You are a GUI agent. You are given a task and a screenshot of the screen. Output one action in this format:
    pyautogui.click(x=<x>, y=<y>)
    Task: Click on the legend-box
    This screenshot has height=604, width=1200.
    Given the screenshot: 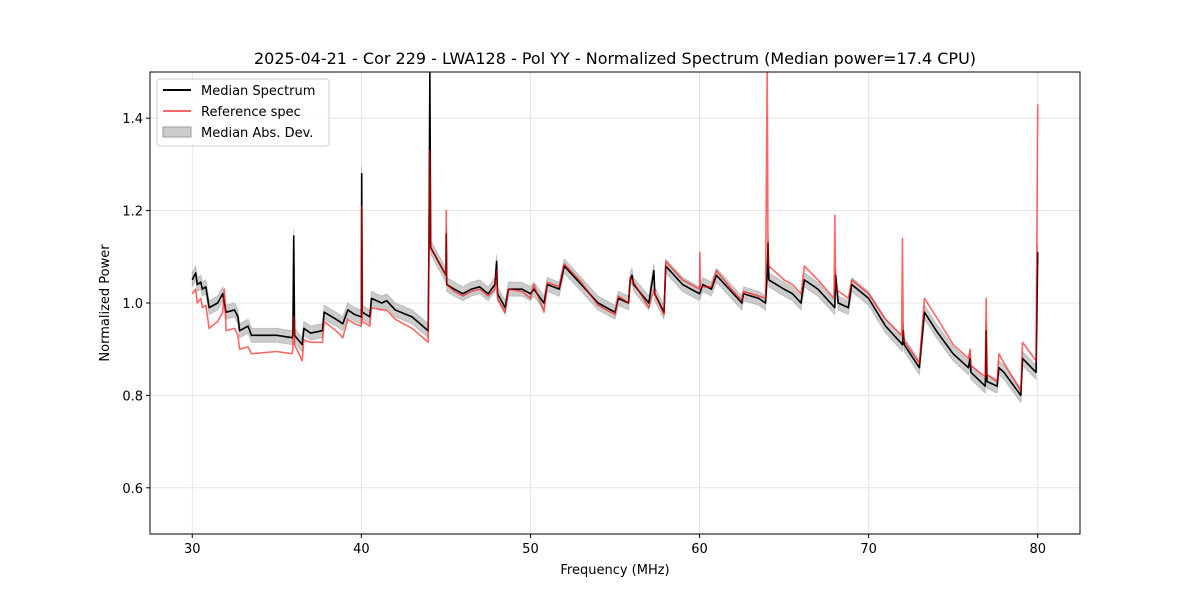 What is the action you would take?
    pyautogui.click(x=243, y=112)
    